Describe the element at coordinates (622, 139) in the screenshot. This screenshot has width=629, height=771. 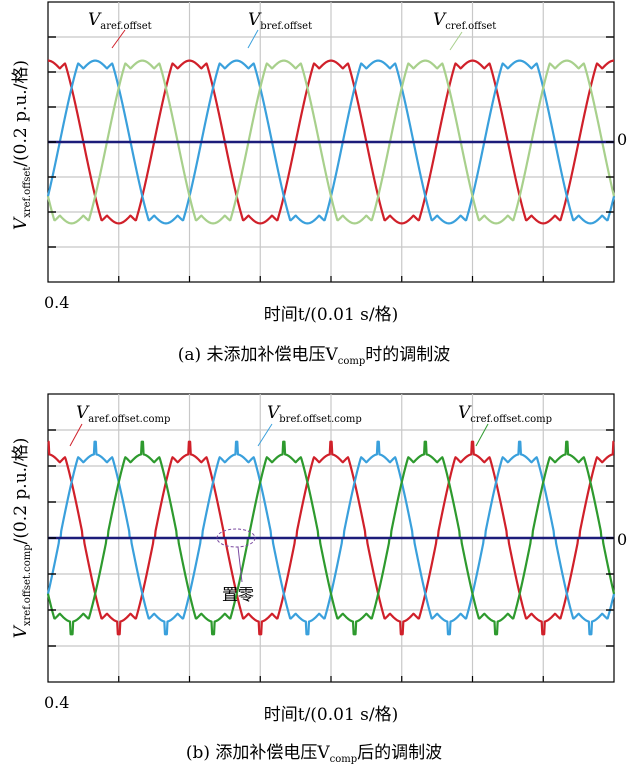
I see `zero-label-a: 0` at that location.